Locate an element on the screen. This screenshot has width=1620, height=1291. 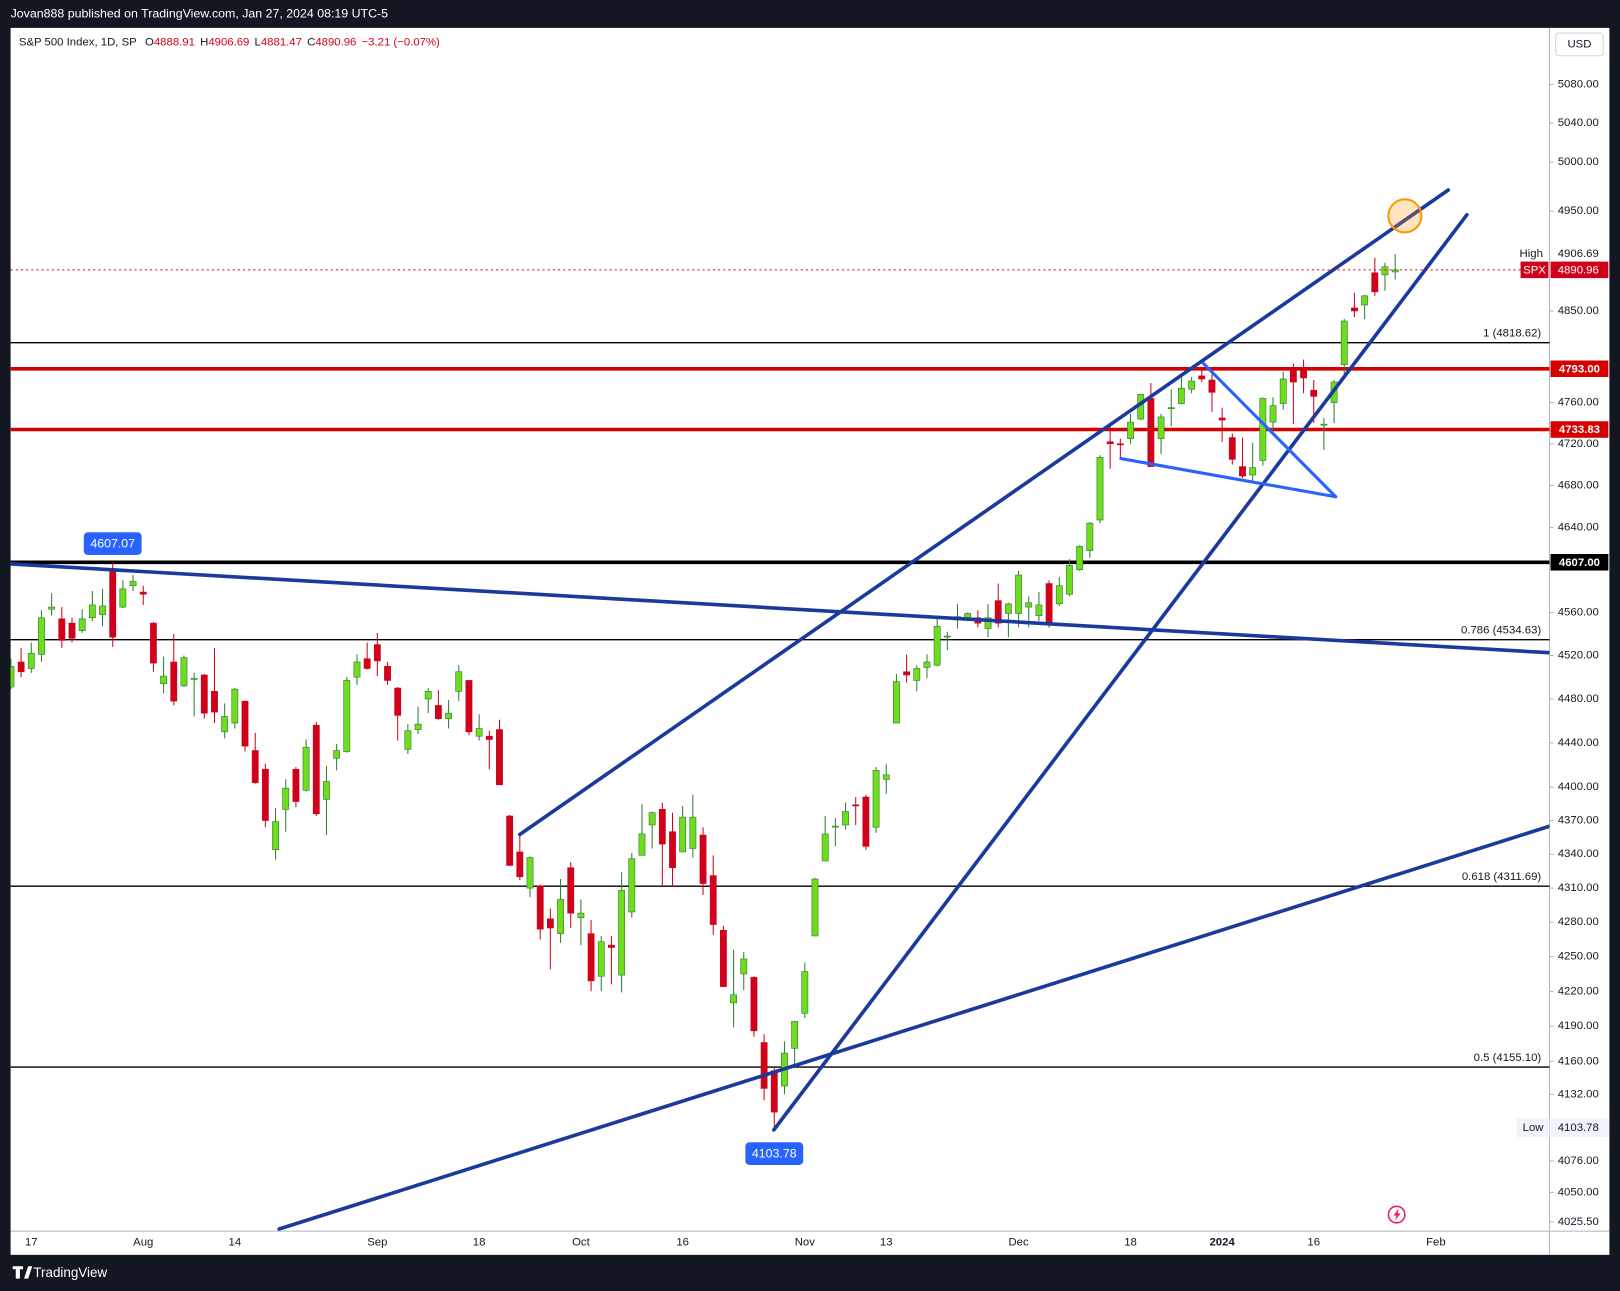
y-tick-label: 4640.00 is located at coordinates (1578, 527).